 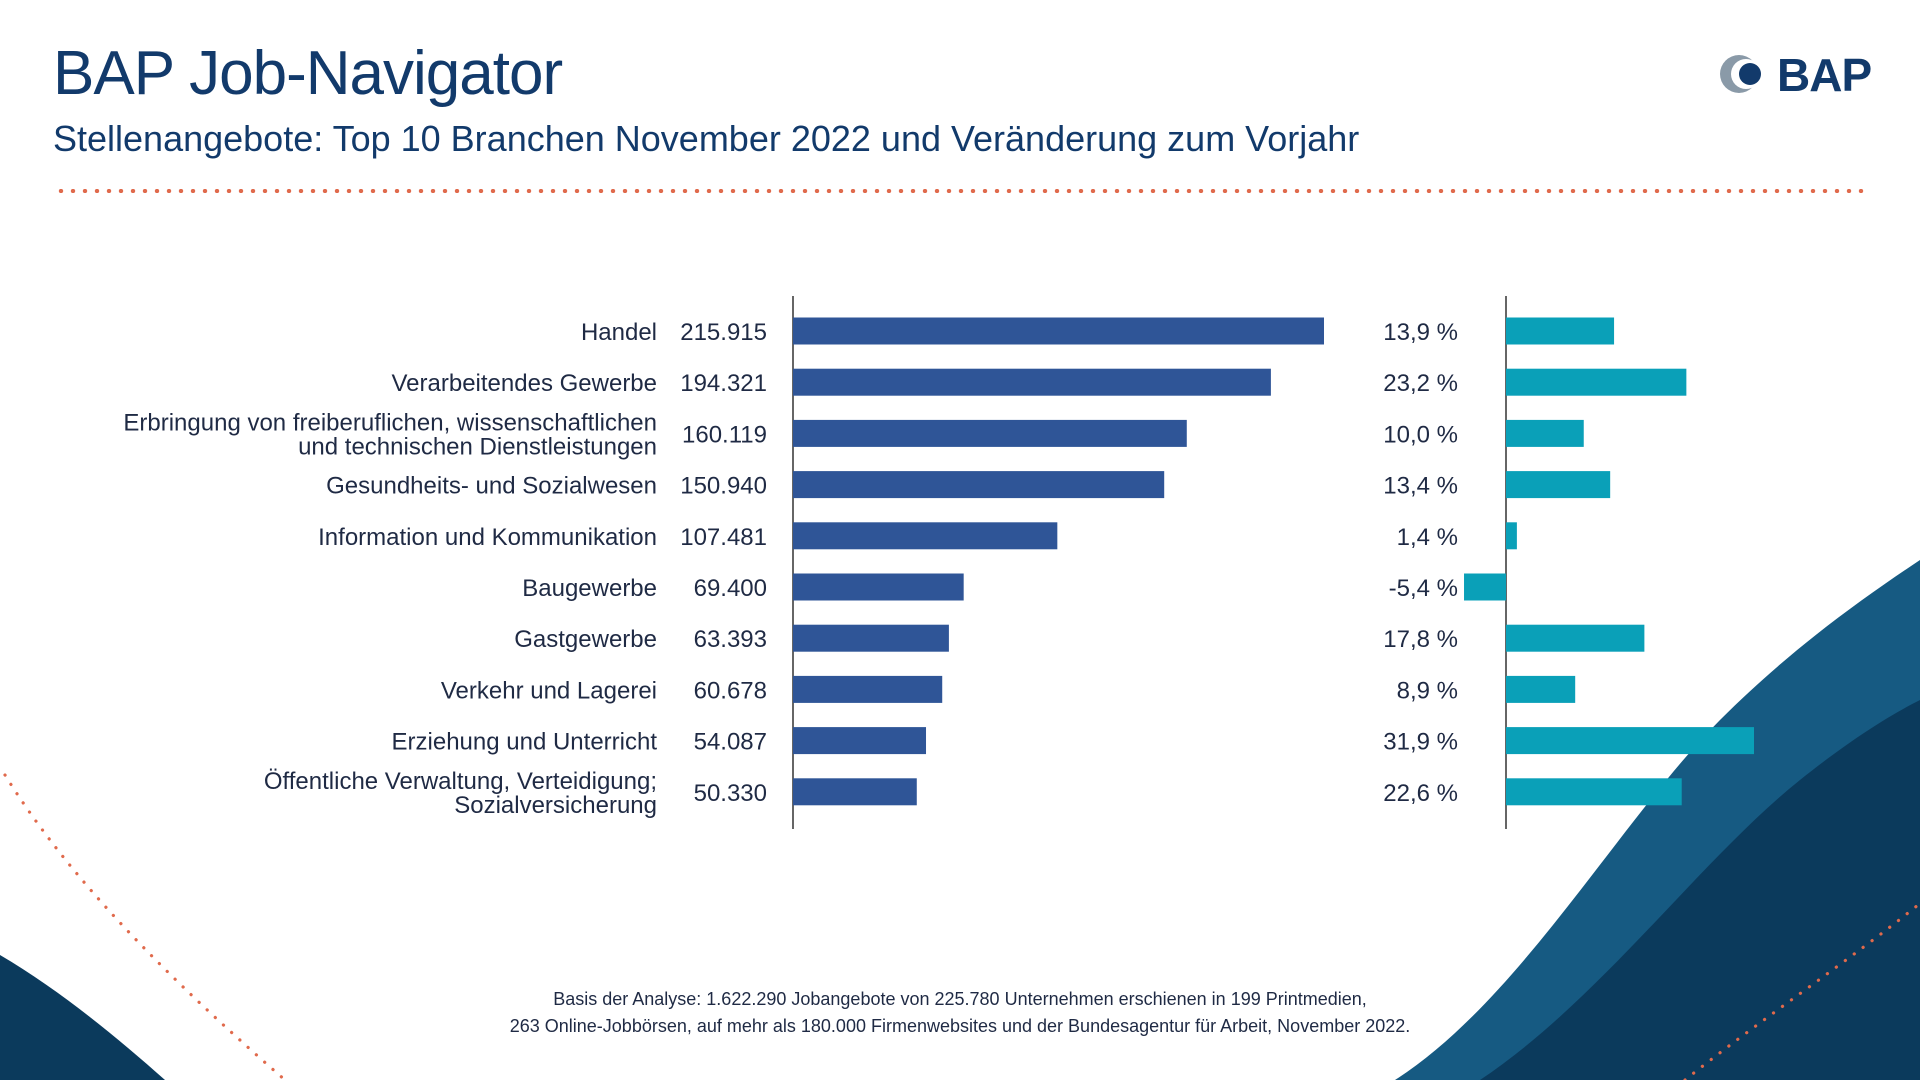 I want to click on value-label: 150.940, so click(x=723, y=486).